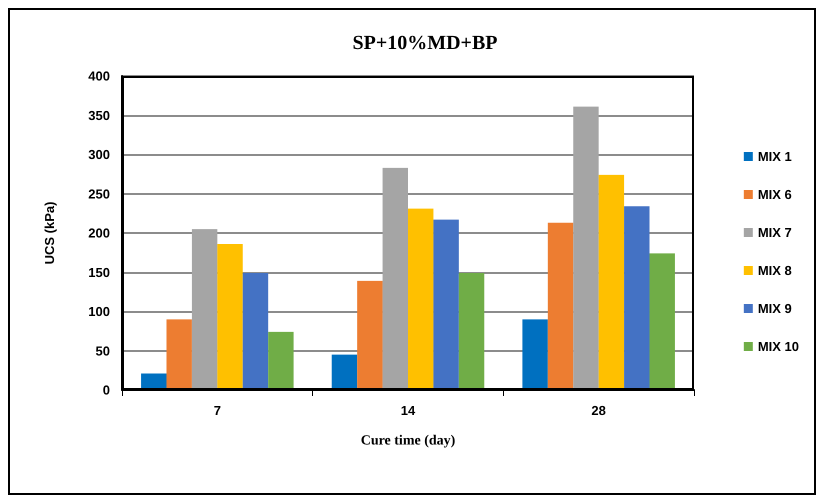 This screenshot has width=824, height=503. Describe the element at coordinates (775, 270) in the screenshot. I see `legend-label: MIX 8` at that location.